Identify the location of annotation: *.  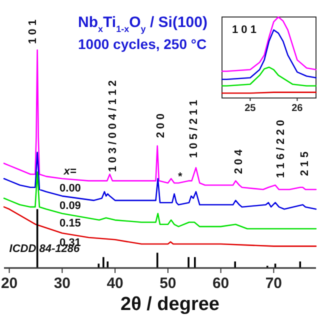
(180, 177).